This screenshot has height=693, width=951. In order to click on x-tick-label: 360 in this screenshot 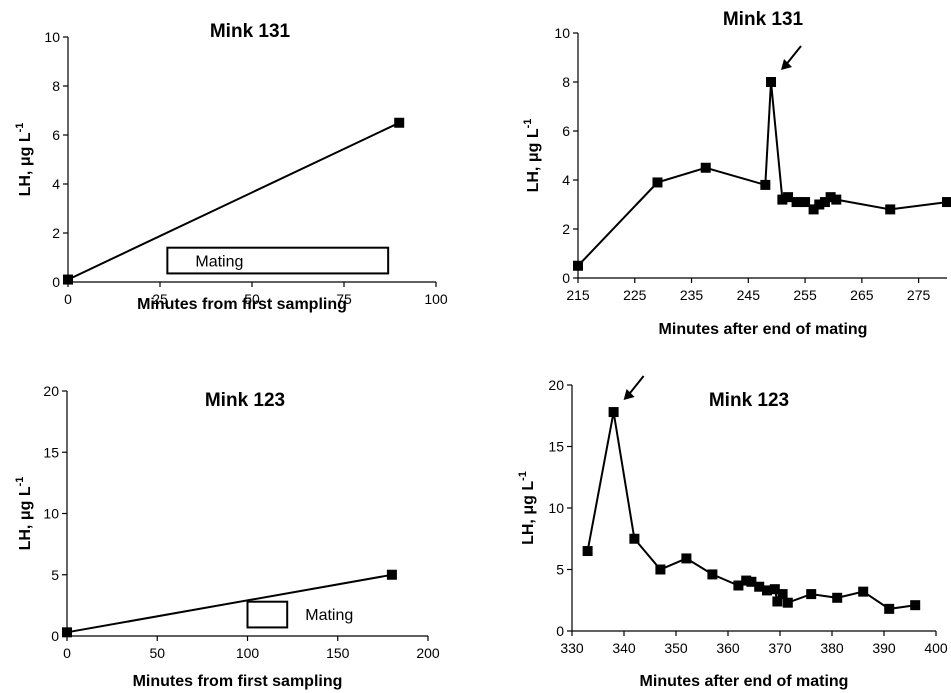, I will do `click(728, 648)`.